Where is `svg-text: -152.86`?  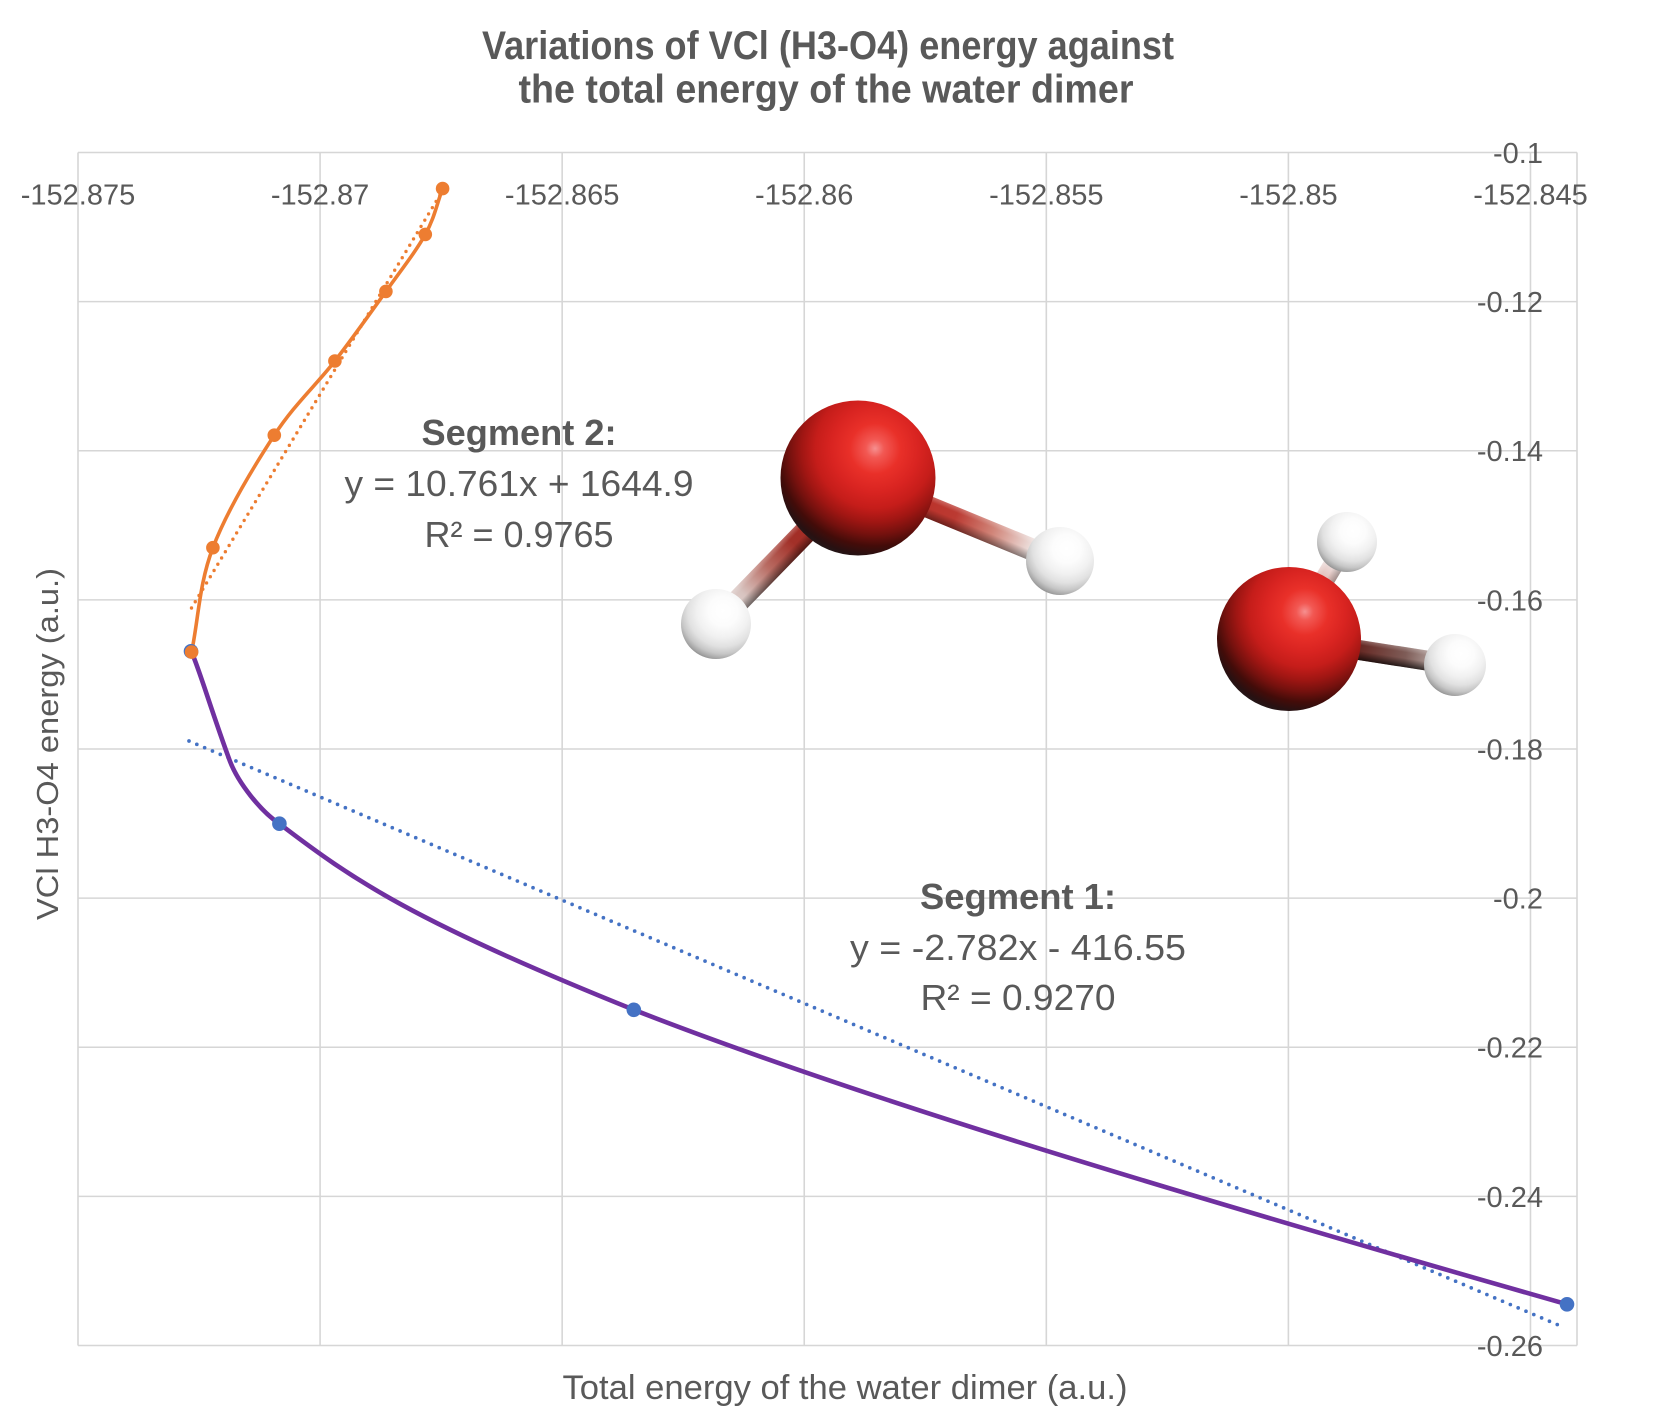 svg-text: -152.86 is located at coordinates (804, 196).